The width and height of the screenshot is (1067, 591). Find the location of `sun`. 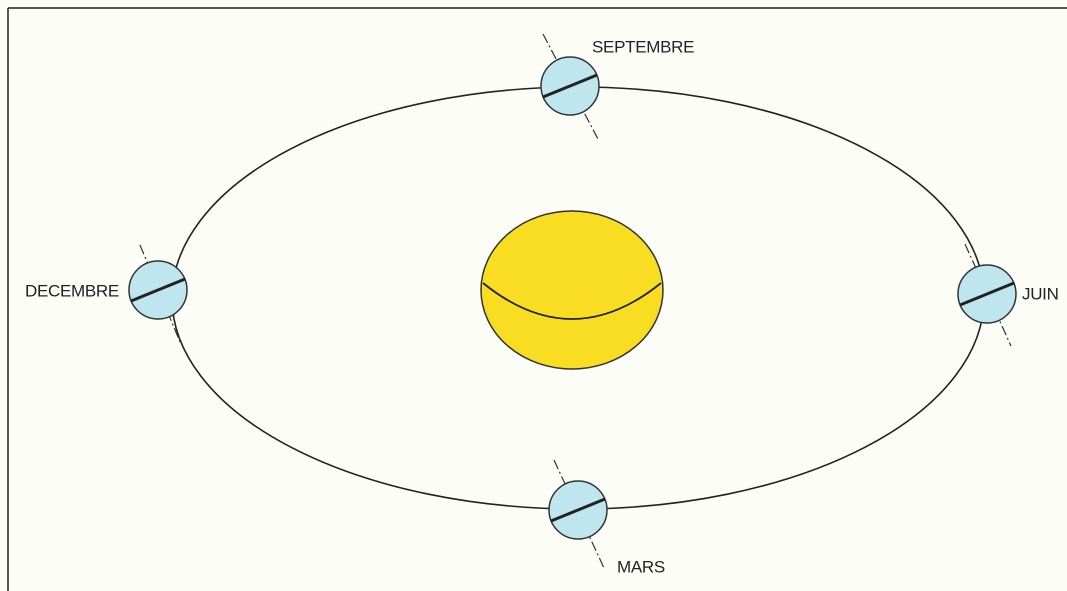

sun is located at coordinates (572, 290).